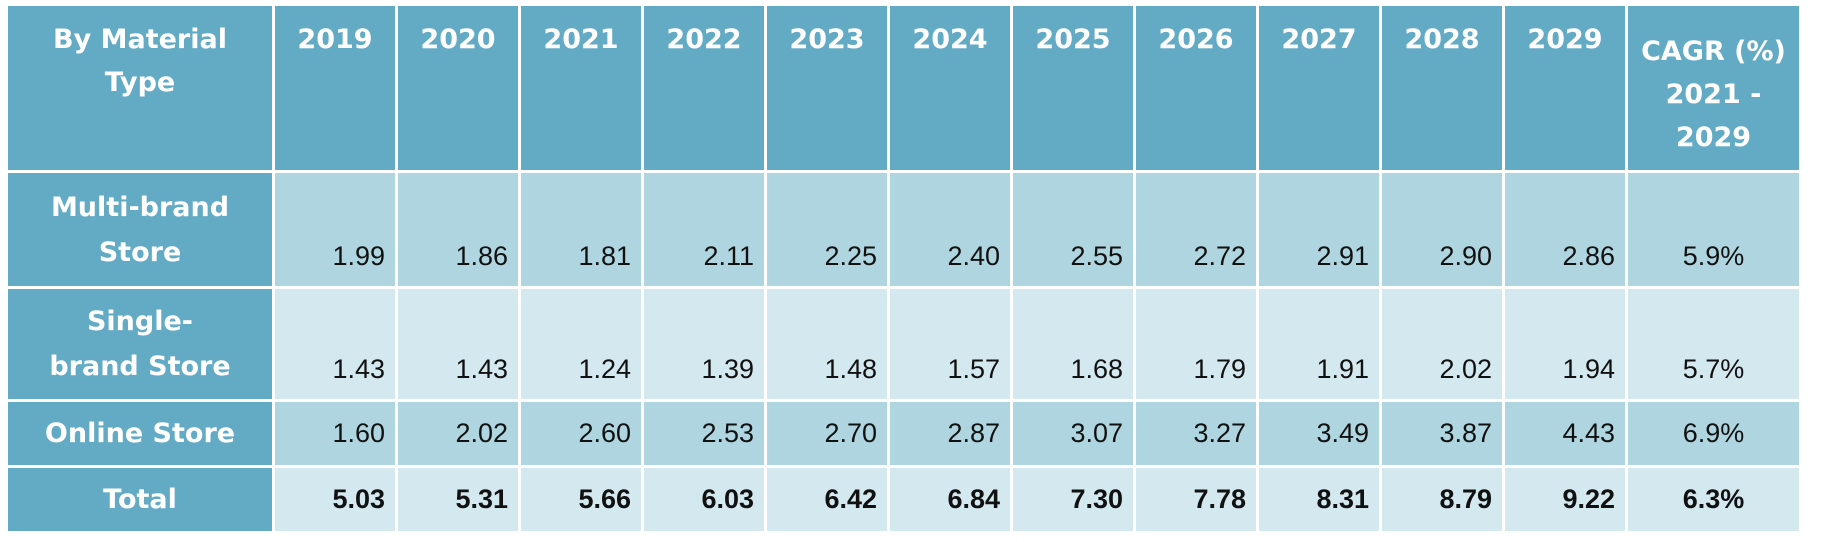  Describe the element at coordinates (1319, 229) in the screenshot. I see `table-cell: 2.91` at that location.